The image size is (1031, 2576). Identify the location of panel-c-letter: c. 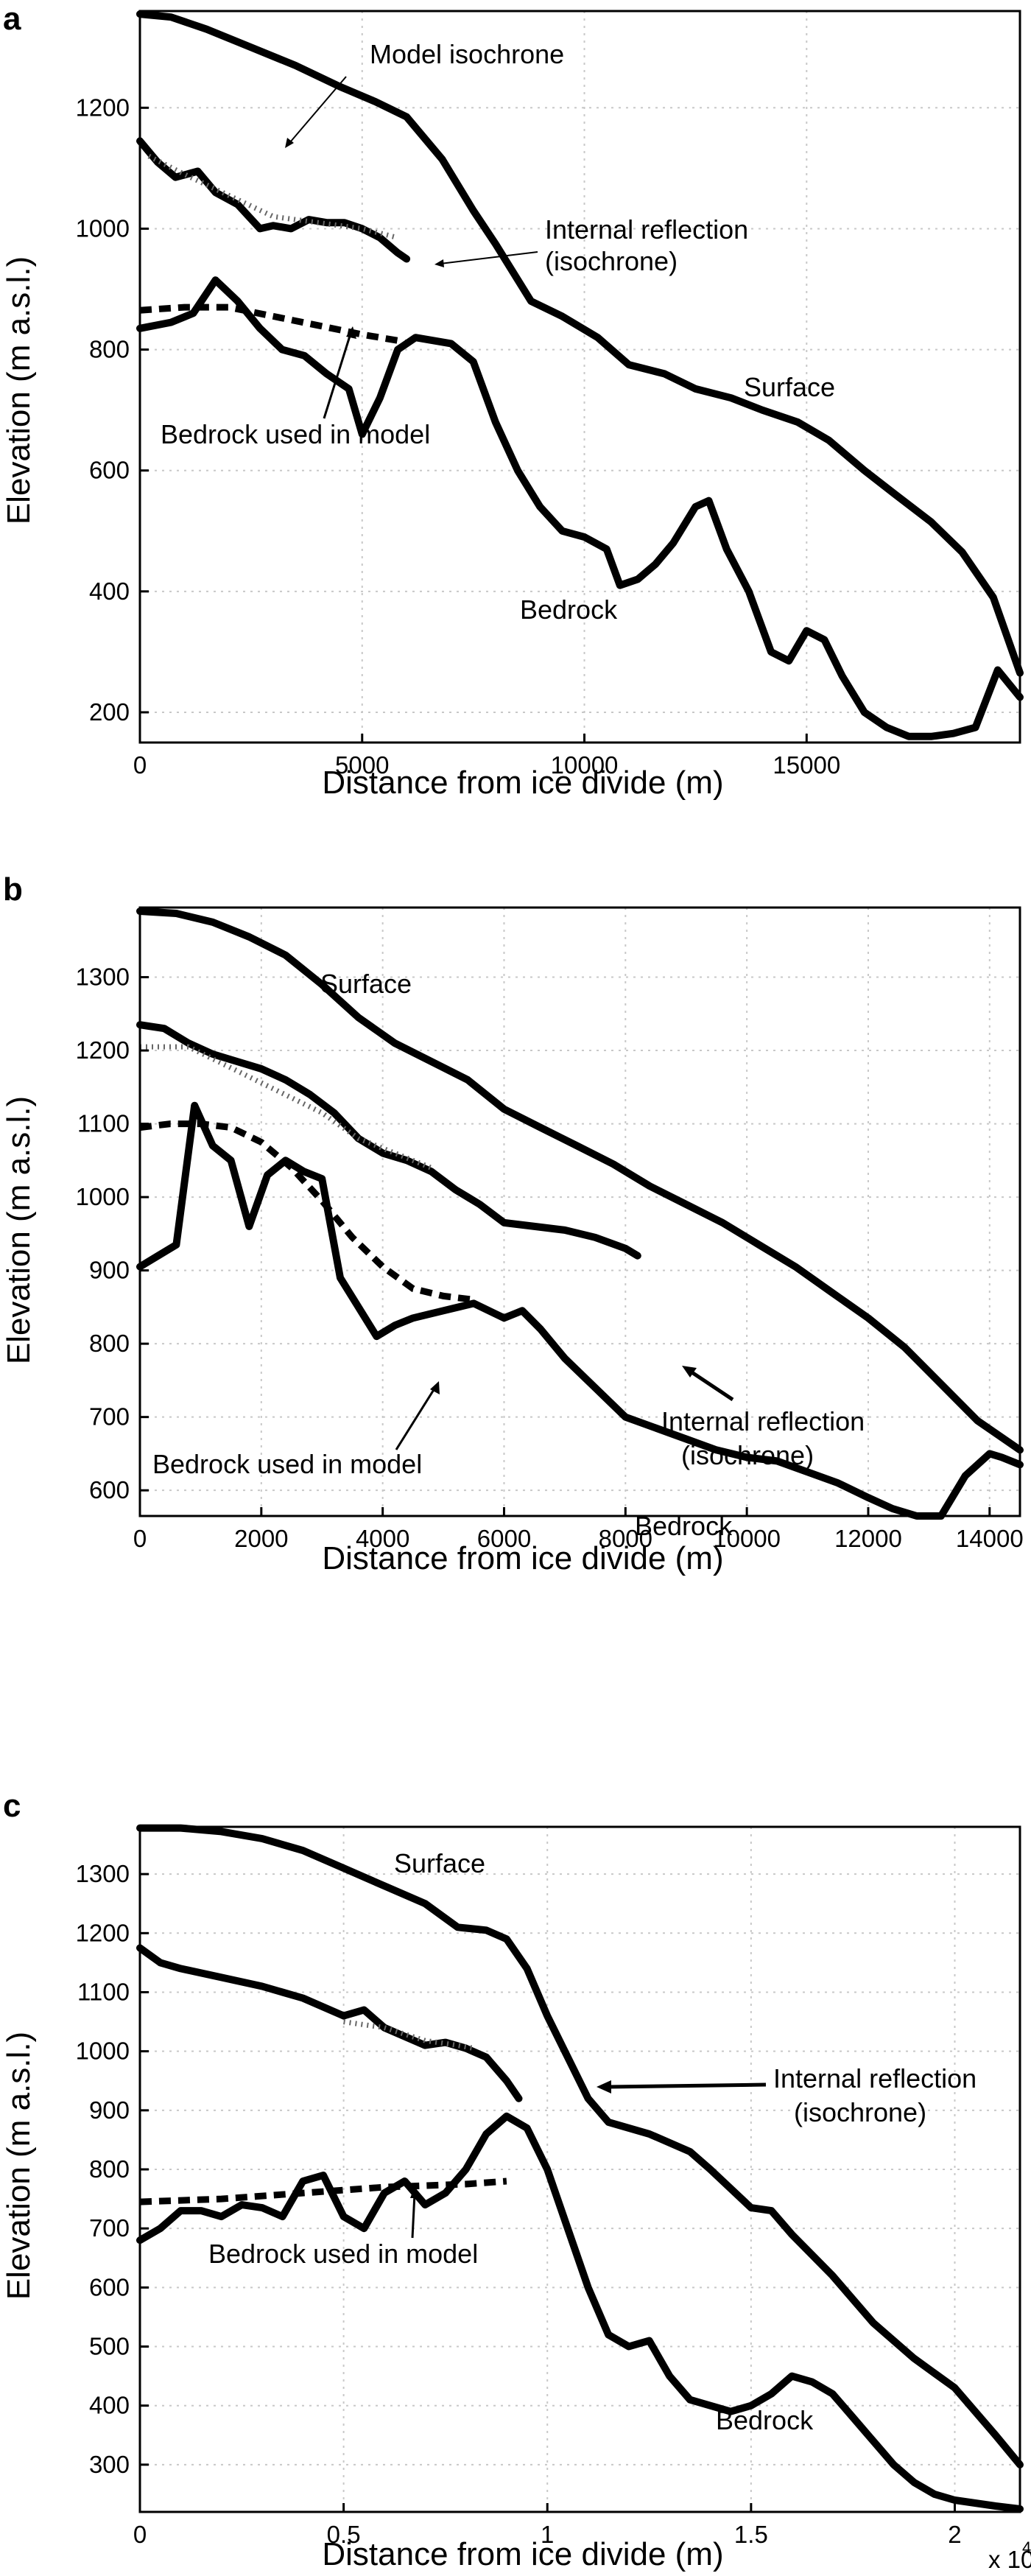
(12, 1806).